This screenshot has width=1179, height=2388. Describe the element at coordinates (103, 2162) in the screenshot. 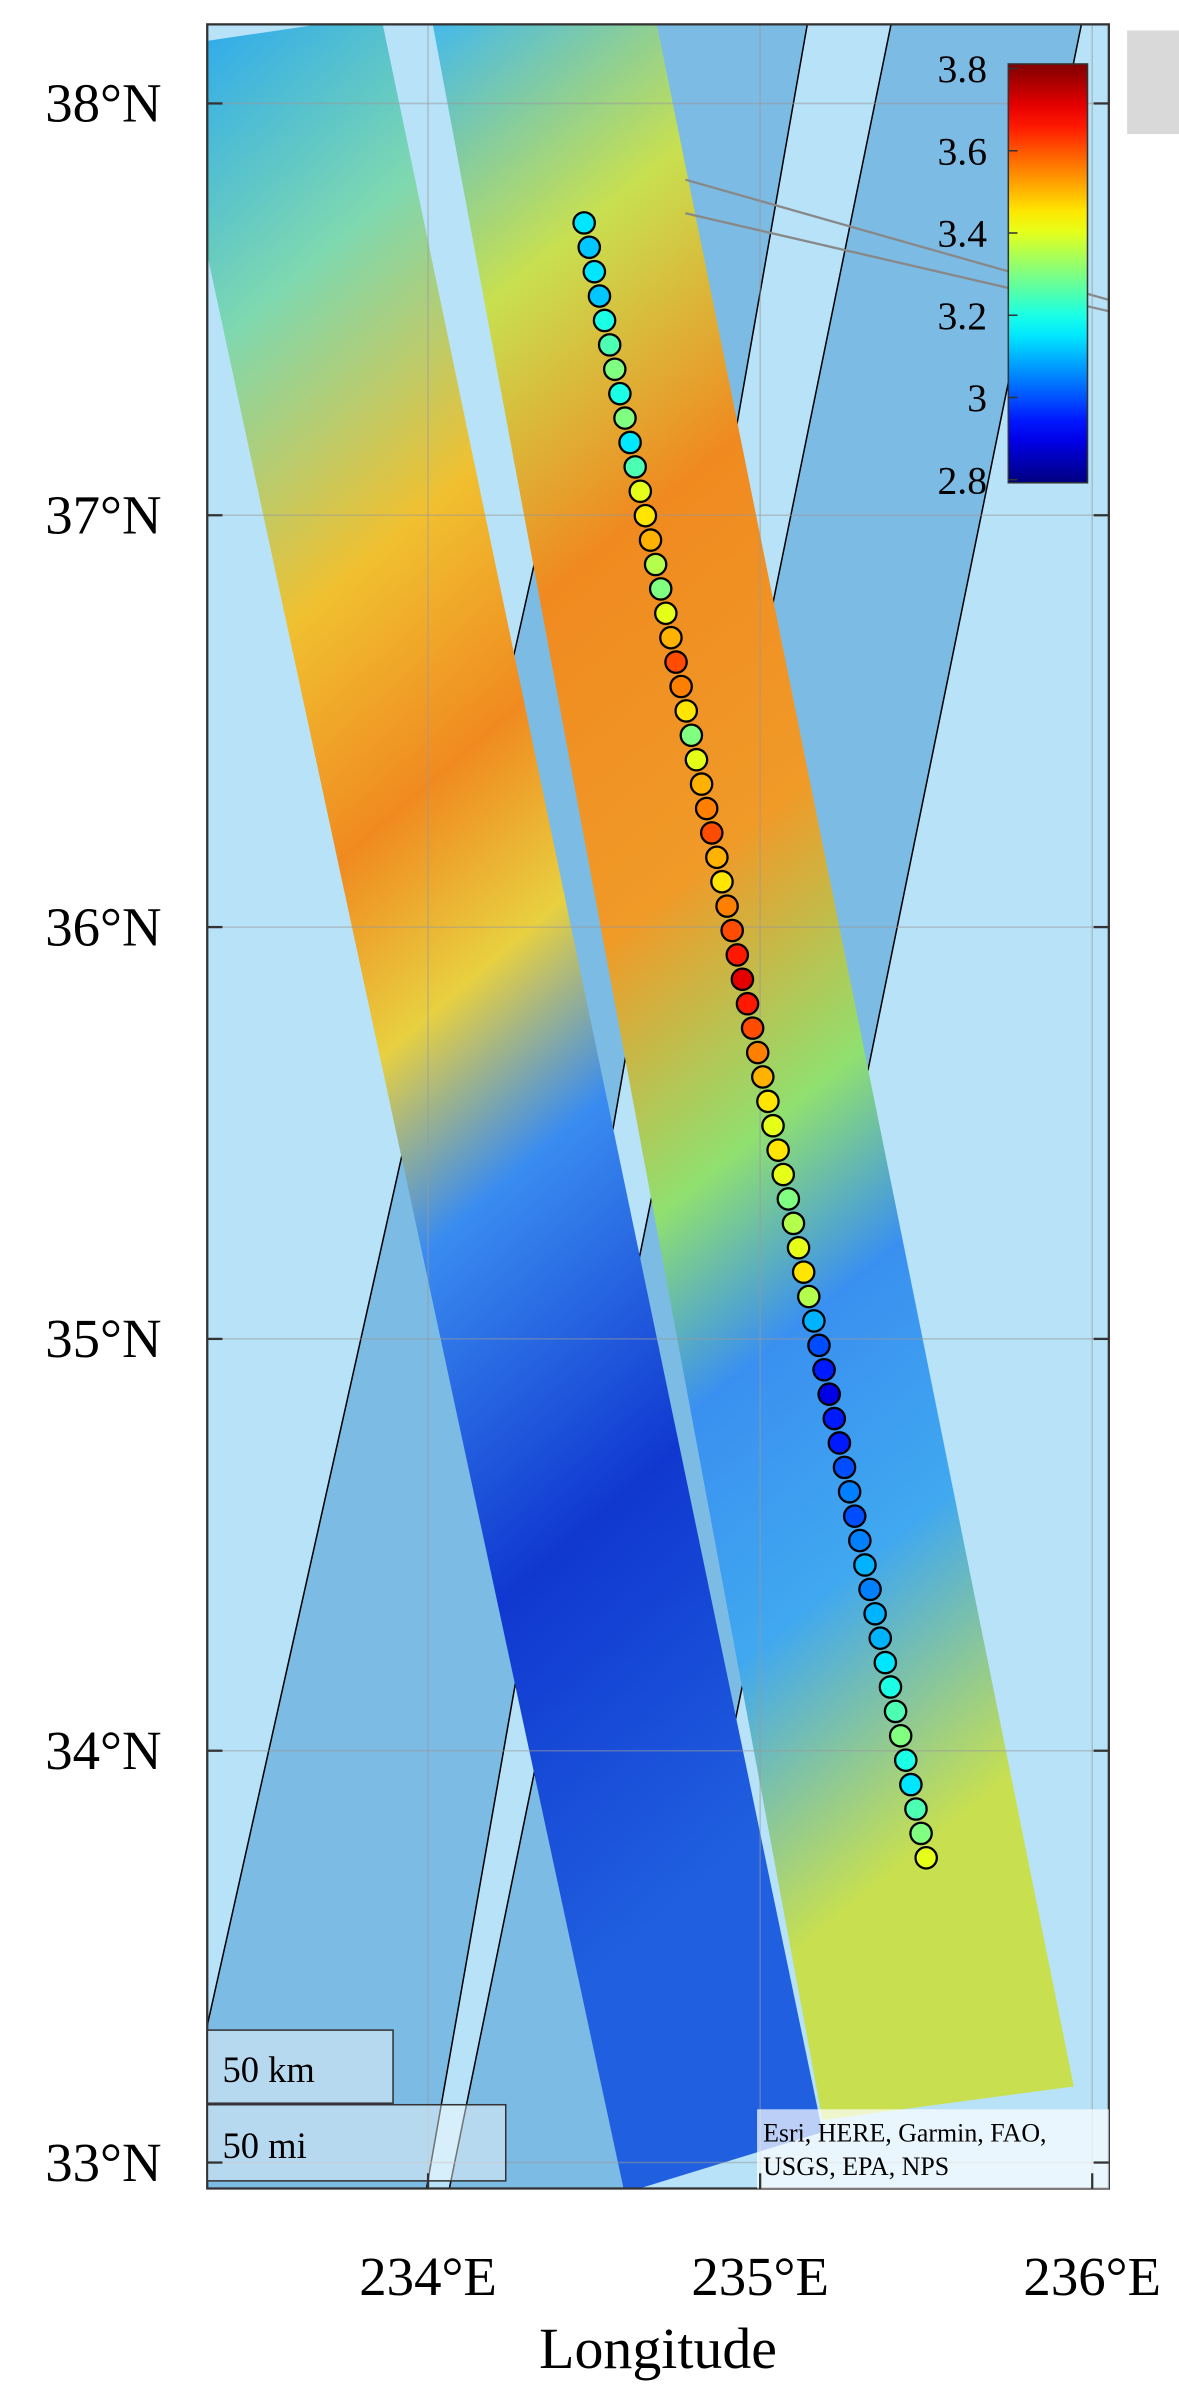

I see `y-tick-label: 33°N` at that location.